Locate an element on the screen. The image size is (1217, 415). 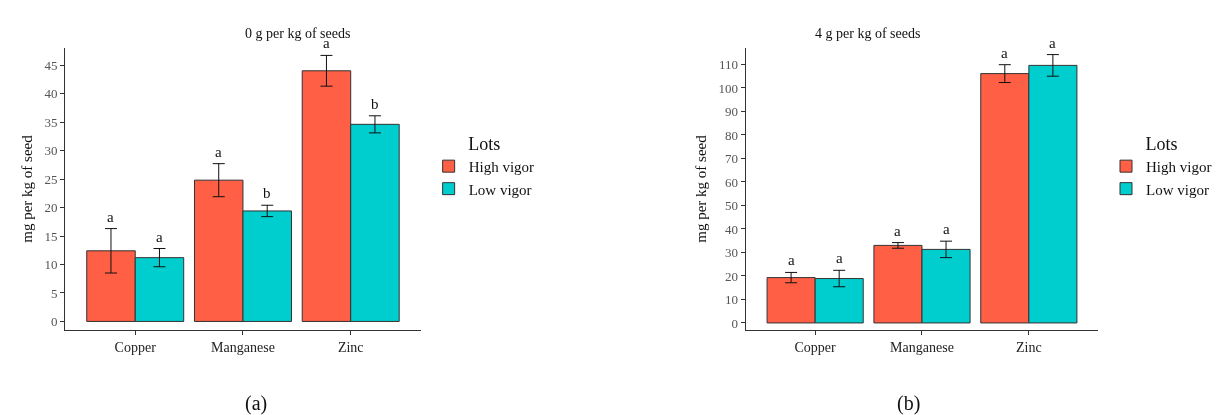
y-tick-label: 90 is located at coordinates (732, 111).